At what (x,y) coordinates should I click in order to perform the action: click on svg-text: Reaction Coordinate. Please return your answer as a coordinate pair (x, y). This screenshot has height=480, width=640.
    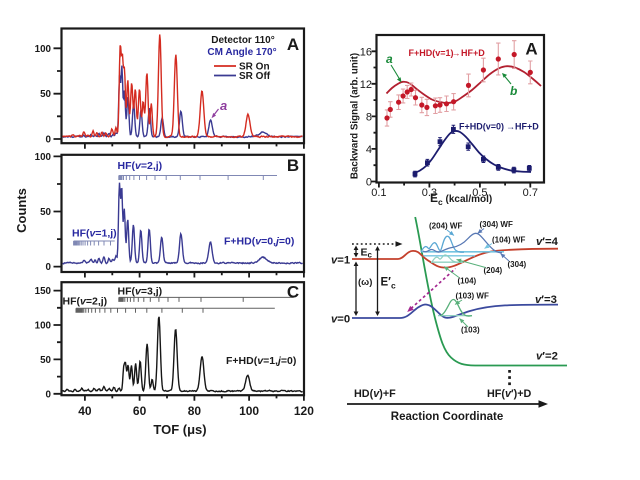
    Looking at the image, I should click on (447, 417).